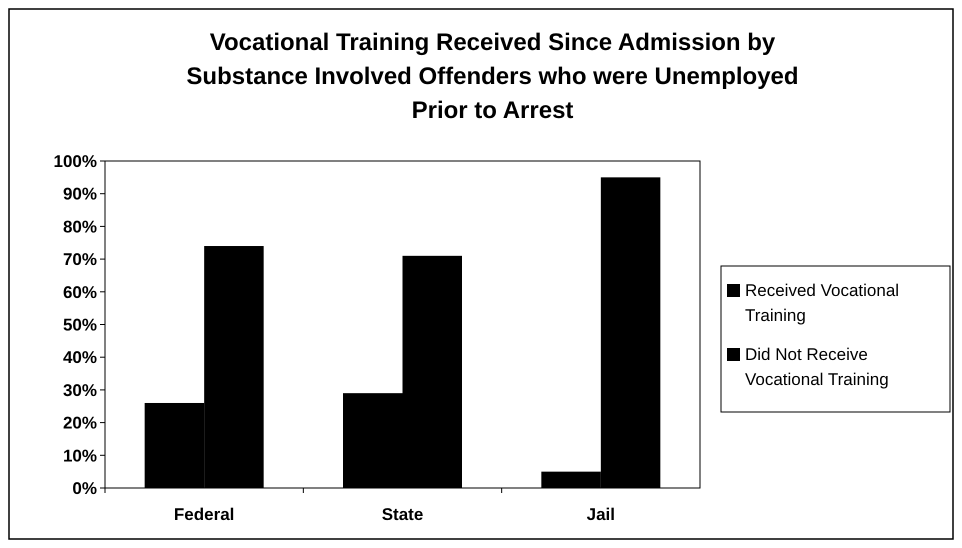  What do you see at coordinates (817, 367) in the screenshot?
I see `legend-label: Did Not Receive Vocational Training` at bounding box center [817, 367].